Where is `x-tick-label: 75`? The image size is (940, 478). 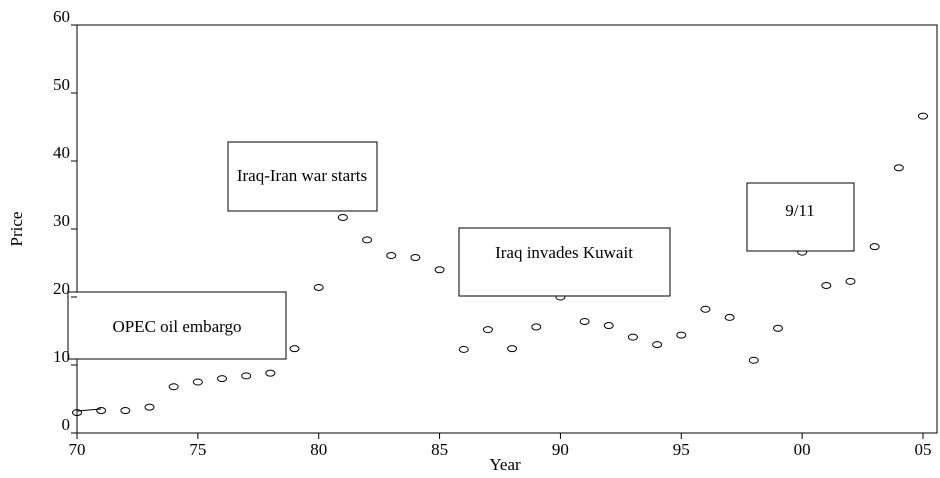
x-tick-label: 75 is located at coordinates (197, 449).